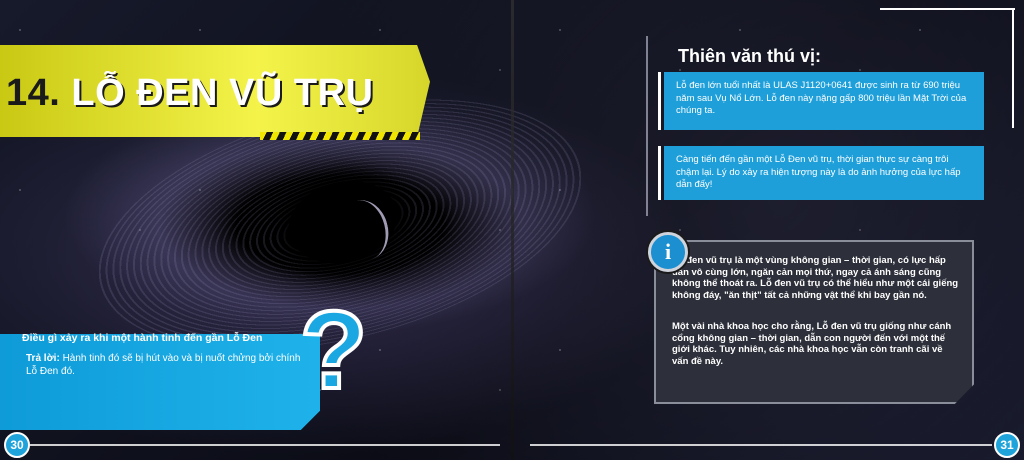 The width and height of the screenshot is (1024, 460). I want to click on page-number-left: 30, so click(17, 445).